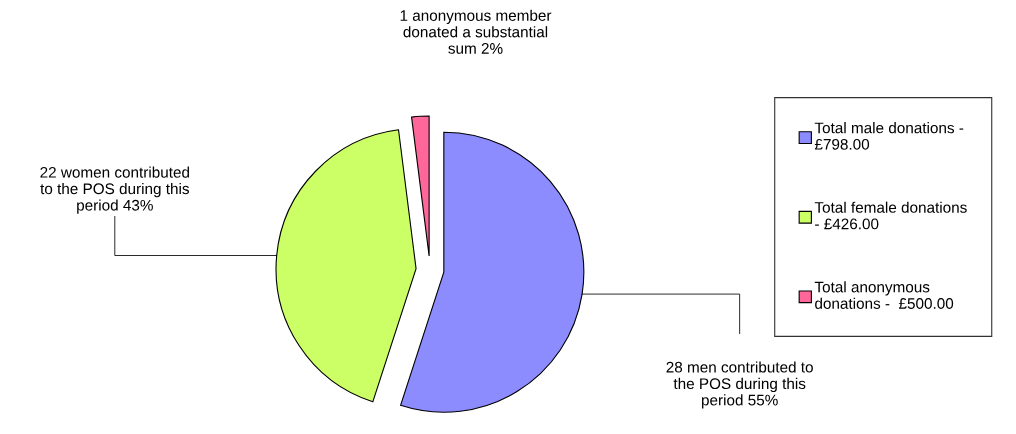 The height and width of the screenshot is (434, 1016). What do you see at coordinates (114, 190) in the screenshot?
I see `text: 22 women contributed to the POS during this period 43%` at bounding box center [114, 190].